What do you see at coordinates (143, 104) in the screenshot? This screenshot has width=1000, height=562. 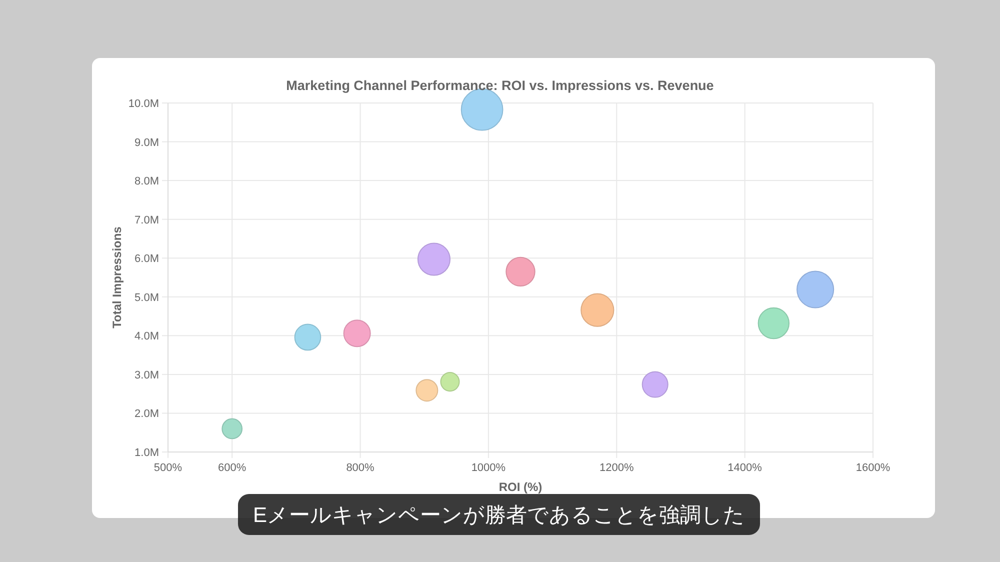 I see `y-tick-label: 10.0M` at bounding box center [143, 104].